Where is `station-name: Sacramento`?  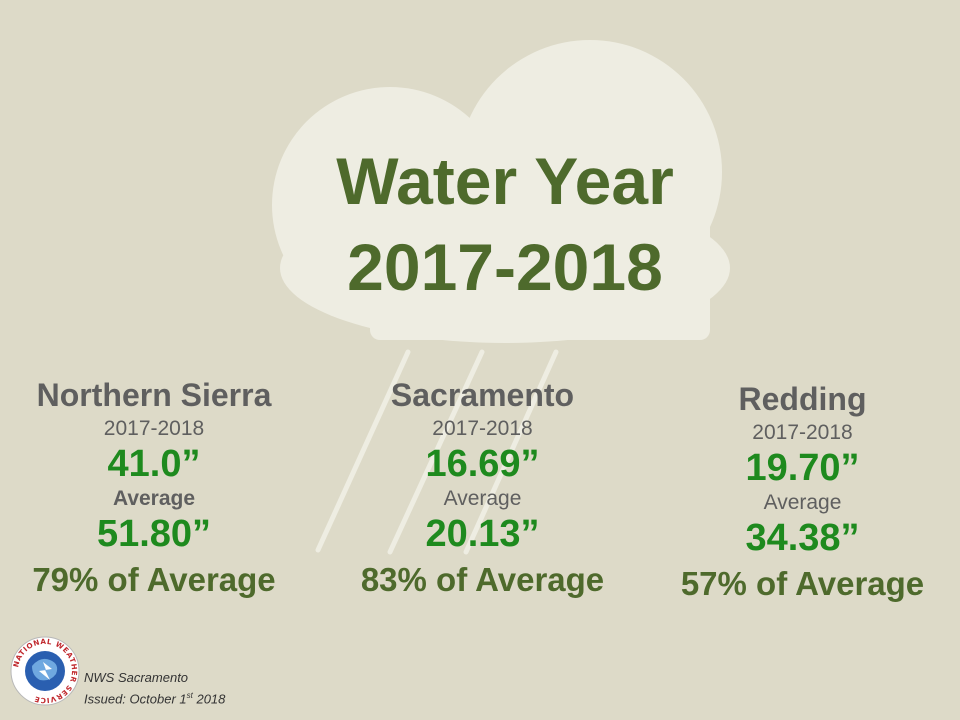
station-name: Sacramento is located at coordinates (482, 395).